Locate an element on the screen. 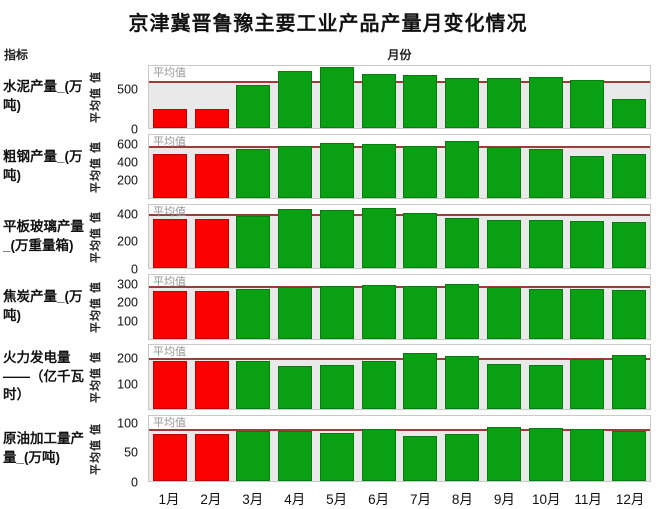 Image resolution: width=656 pixels, height=509 pixels. bar-row6-9月 is located at coordinates (503, 453).